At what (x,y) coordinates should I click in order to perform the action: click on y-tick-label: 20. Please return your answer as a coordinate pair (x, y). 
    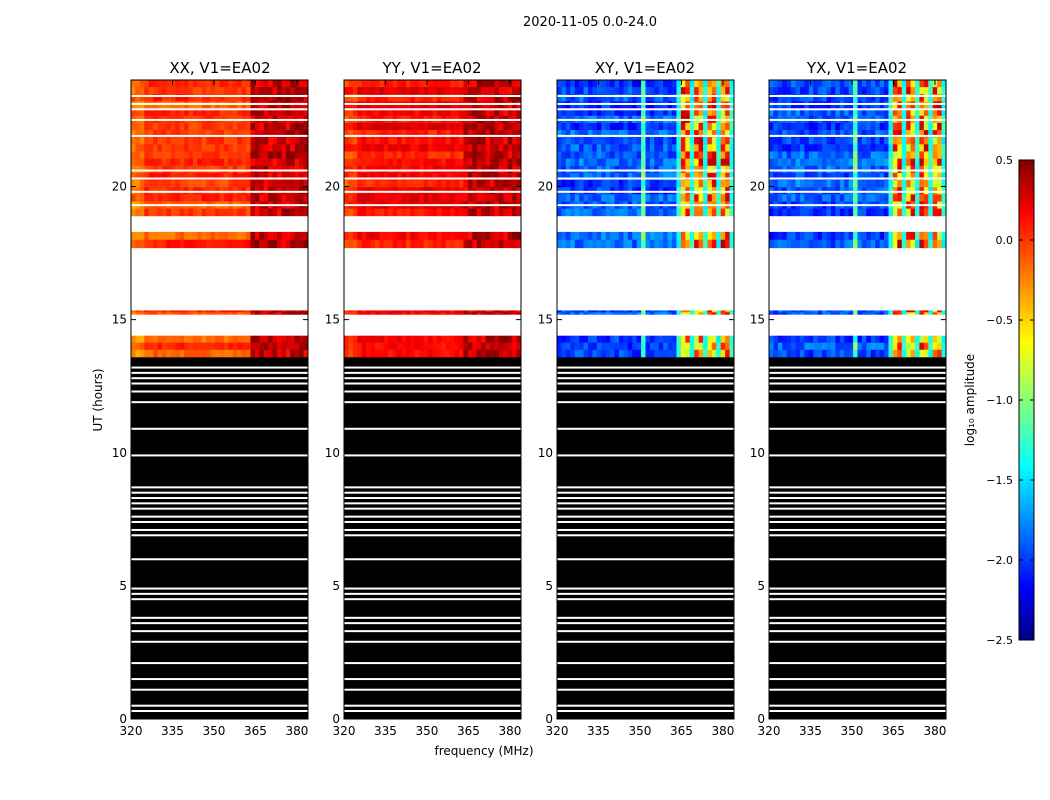
    Looking at the image, I should click on (757, 187).